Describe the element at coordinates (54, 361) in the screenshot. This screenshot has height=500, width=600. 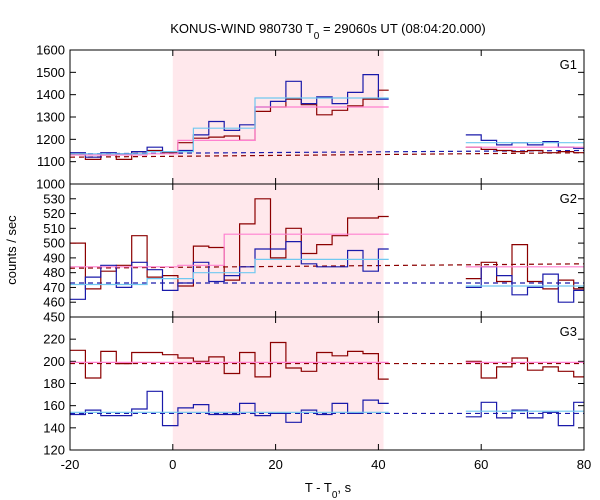
I see `y-tick-label: 200` at that location.